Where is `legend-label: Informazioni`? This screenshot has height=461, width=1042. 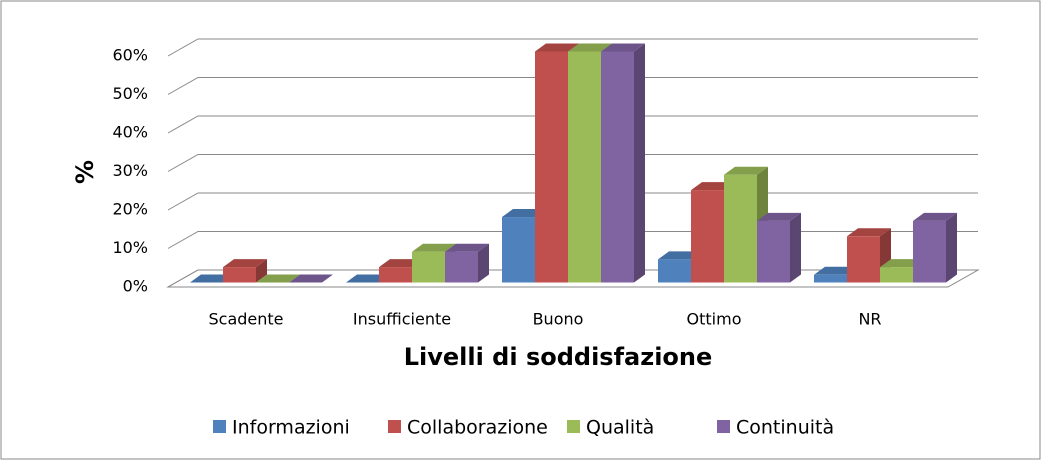 legend-label: Informazioni is located at coordinates (291, 428).